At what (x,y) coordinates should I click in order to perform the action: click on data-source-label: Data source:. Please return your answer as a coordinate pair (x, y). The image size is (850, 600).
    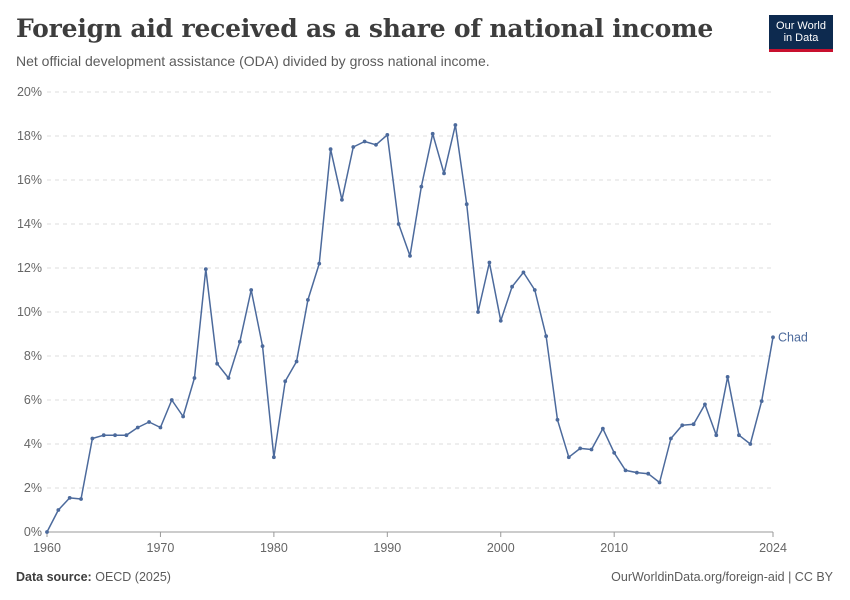
    Looking at the image, I should click on (54, 577).